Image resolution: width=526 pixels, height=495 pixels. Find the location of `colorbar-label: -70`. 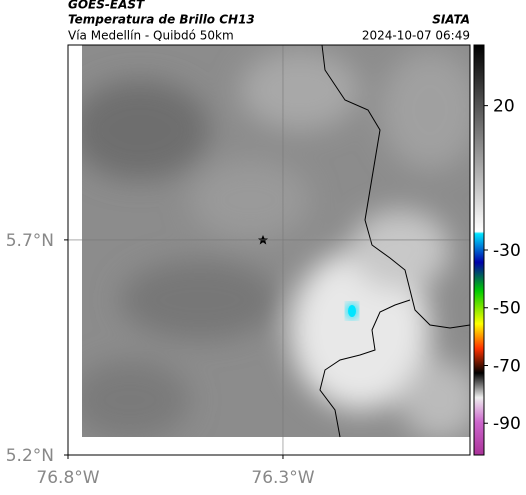

colorbar-label: -70 is located at coordinates (507, 366).